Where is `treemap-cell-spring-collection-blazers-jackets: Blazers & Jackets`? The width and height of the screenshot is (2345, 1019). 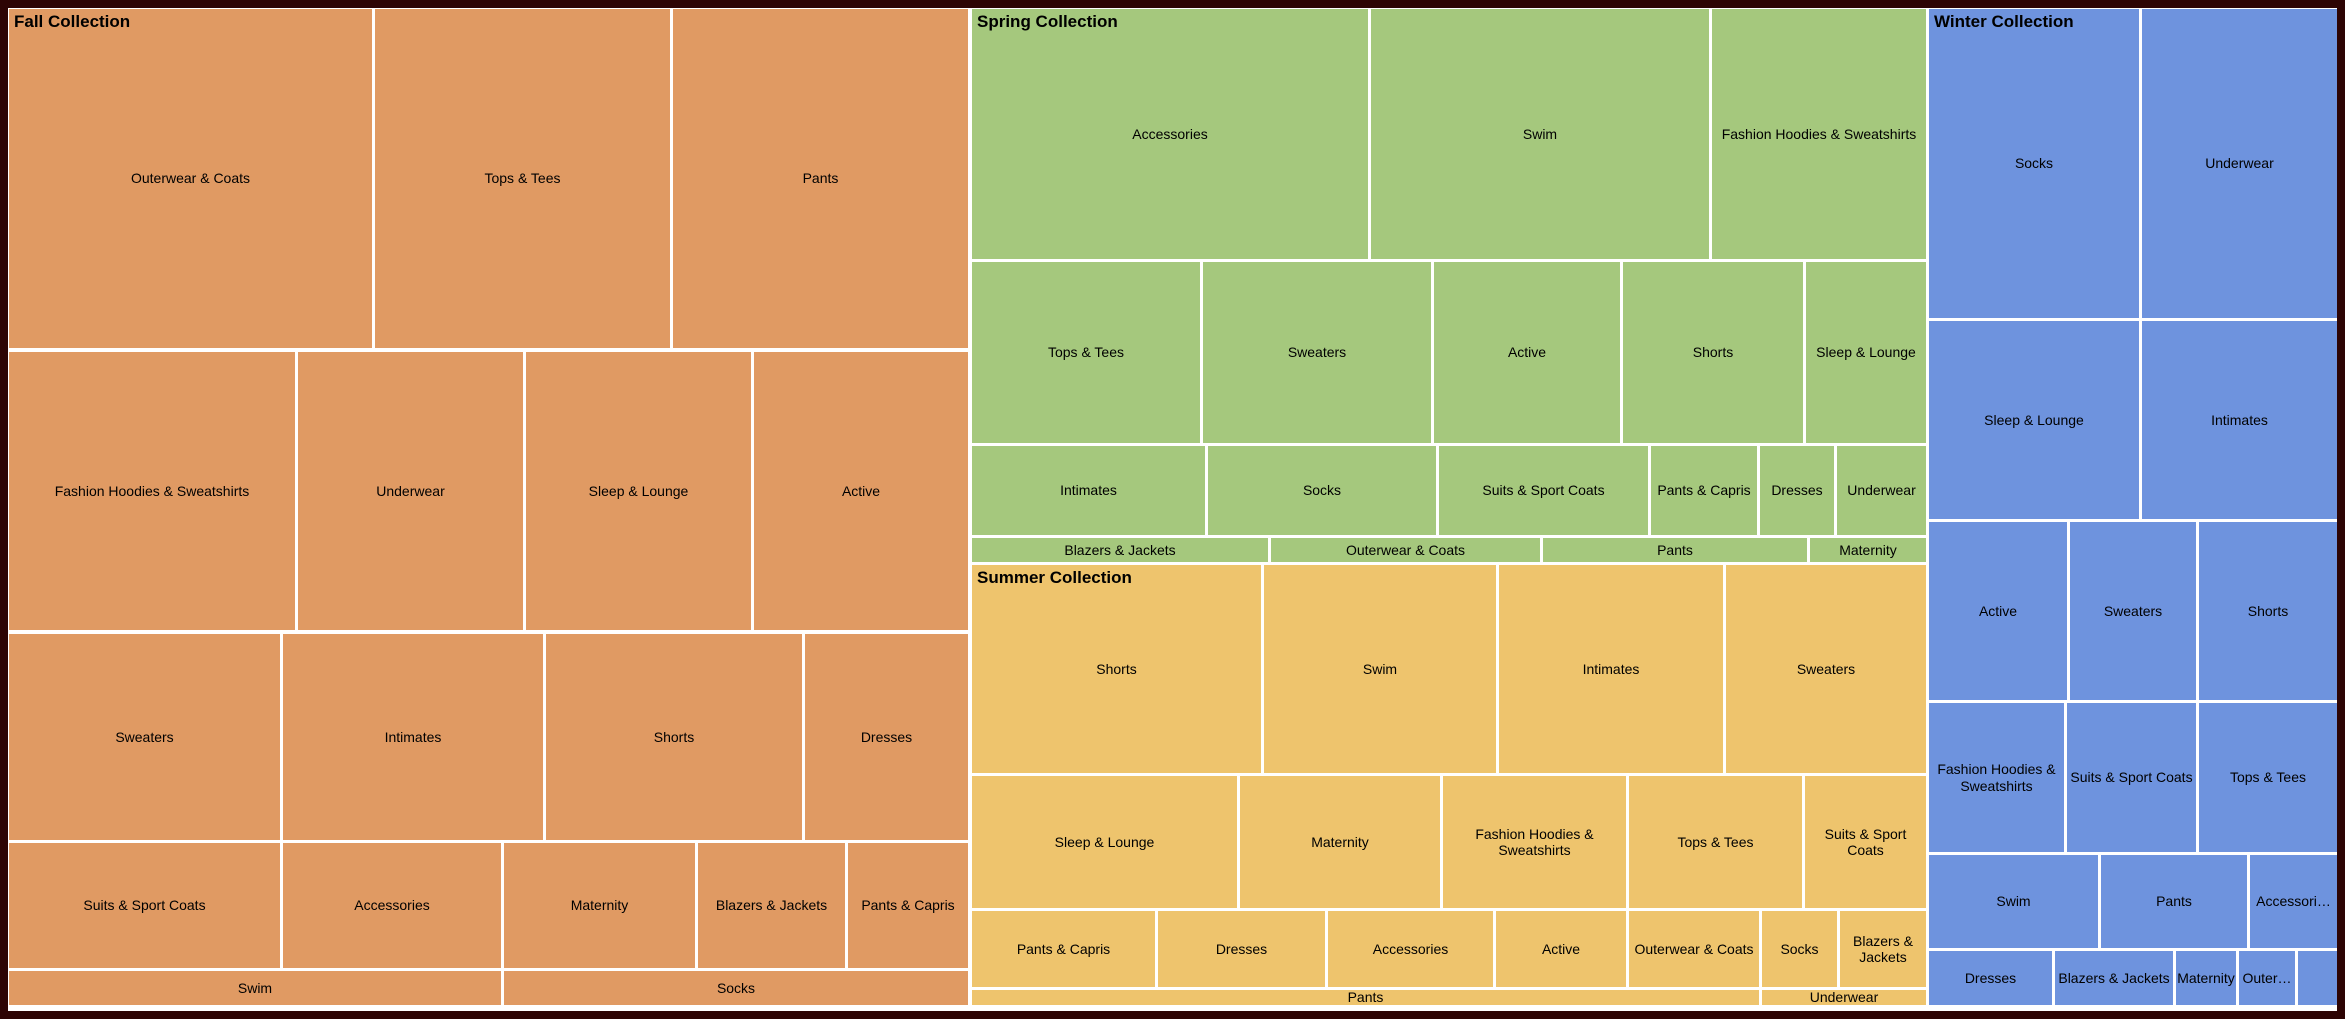
treemap-cell-spring-collection-blazers-jackets: Blazers & Jackets is located at coordinates (1120, 550).